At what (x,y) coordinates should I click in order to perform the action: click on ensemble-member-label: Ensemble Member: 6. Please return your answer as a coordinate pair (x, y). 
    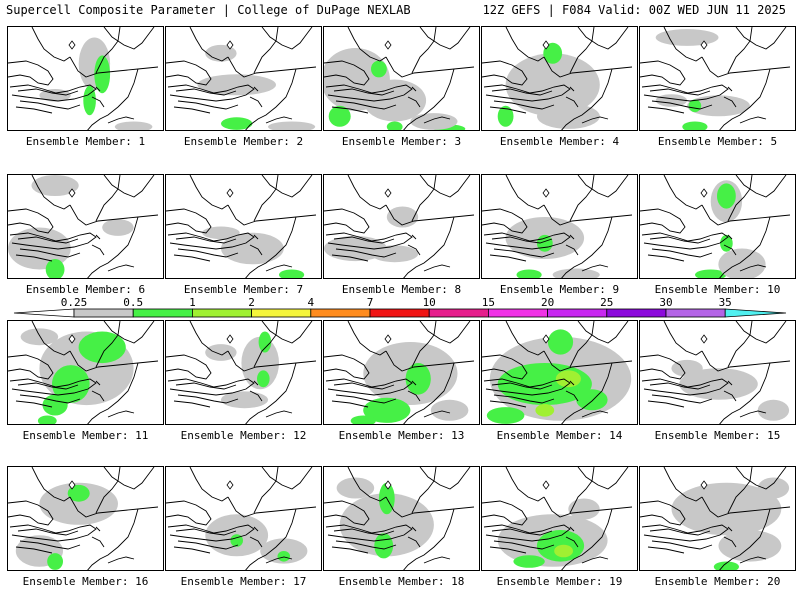
    Looking at the image, I should click on (85, 289).